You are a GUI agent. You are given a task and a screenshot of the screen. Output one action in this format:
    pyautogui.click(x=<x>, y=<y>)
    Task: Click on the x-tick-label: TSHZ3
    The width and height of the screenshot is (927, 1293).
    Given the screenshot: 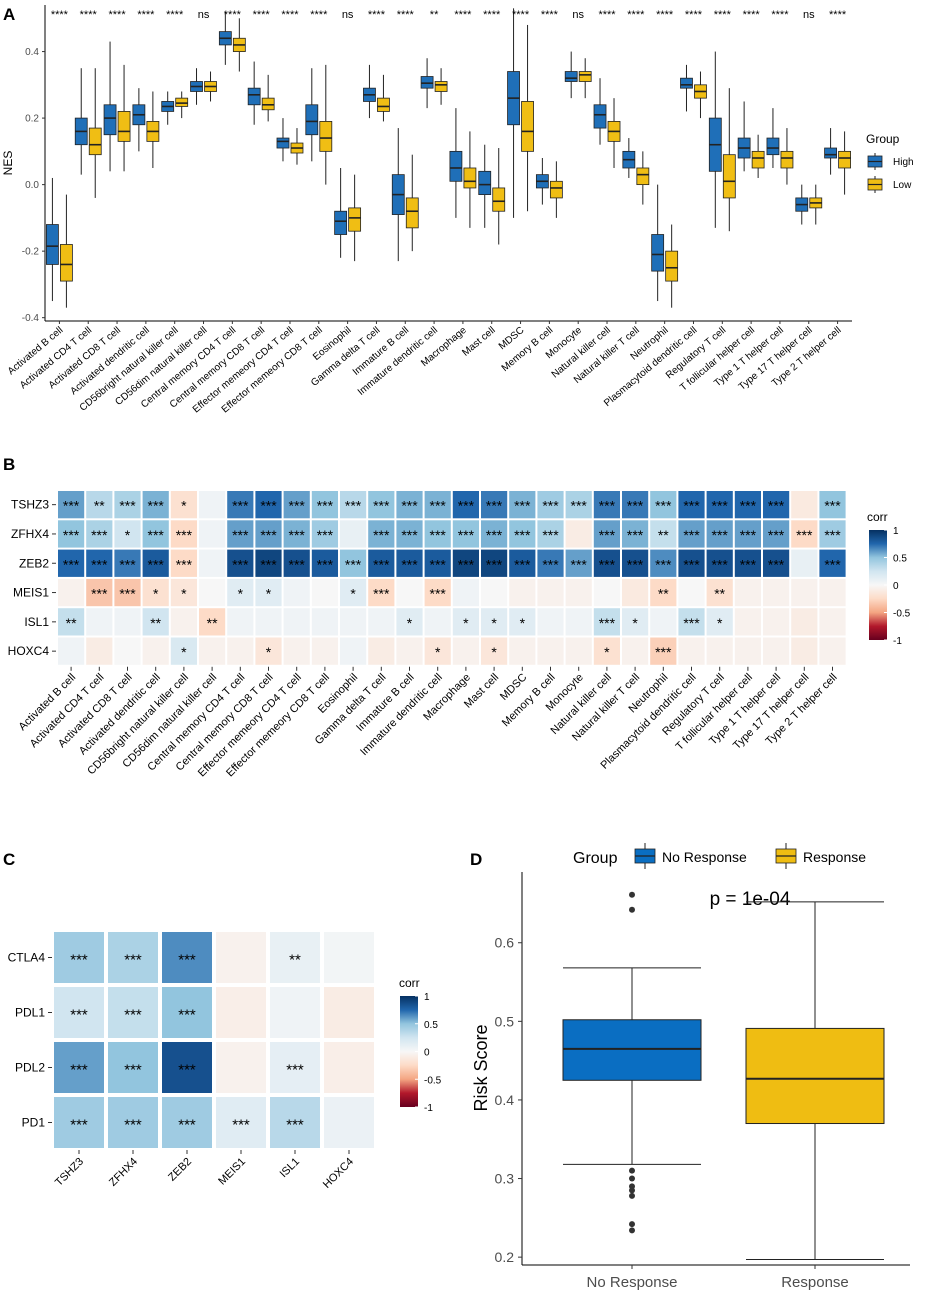 What is the action you would take?
    pyautogui.click(x=69, y=1172)
    